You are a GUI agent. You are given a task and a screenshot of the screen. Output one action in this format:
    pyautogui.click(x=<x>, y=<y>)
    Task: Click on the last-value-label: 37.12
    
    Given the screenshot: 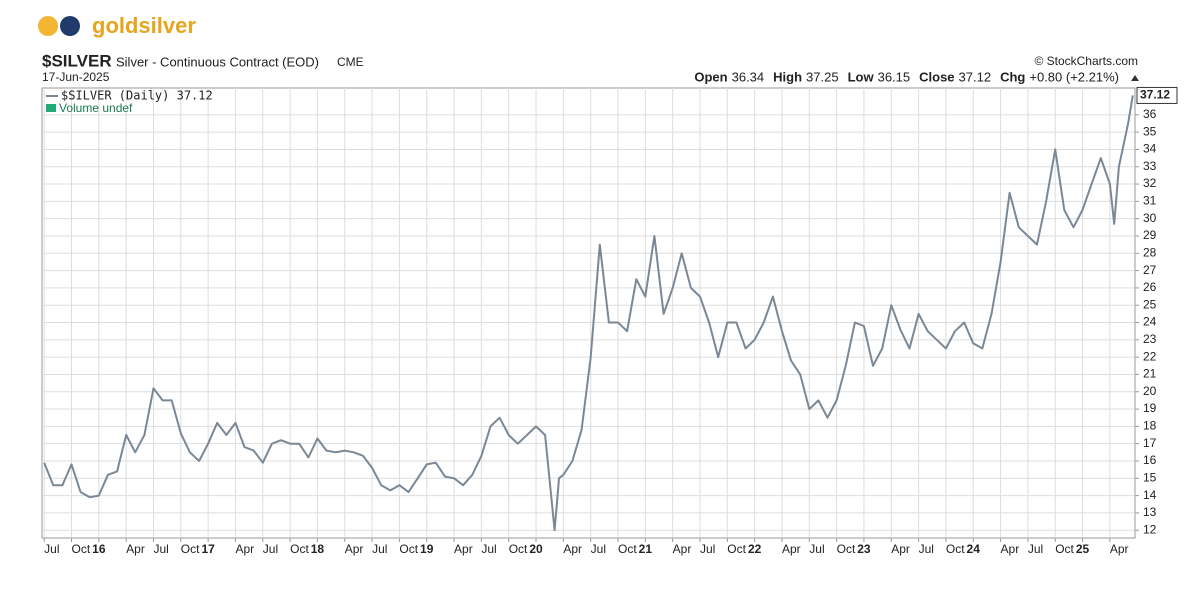 What is the action you would take?
    pyautogui.click(x=1155, y=95)
    